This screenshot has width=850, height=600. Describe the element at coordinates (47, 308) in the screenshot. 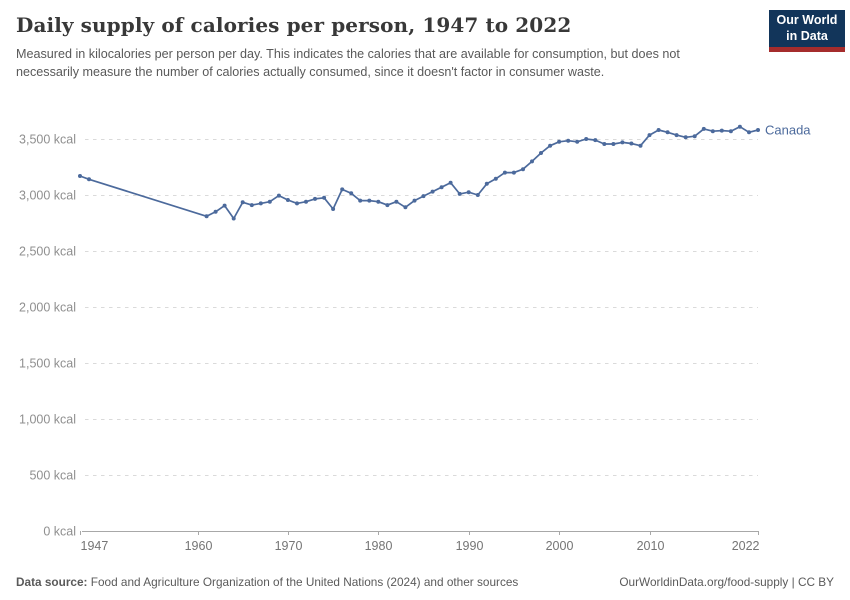

I see `y-tick-label: 2,000 kcal` at that location.